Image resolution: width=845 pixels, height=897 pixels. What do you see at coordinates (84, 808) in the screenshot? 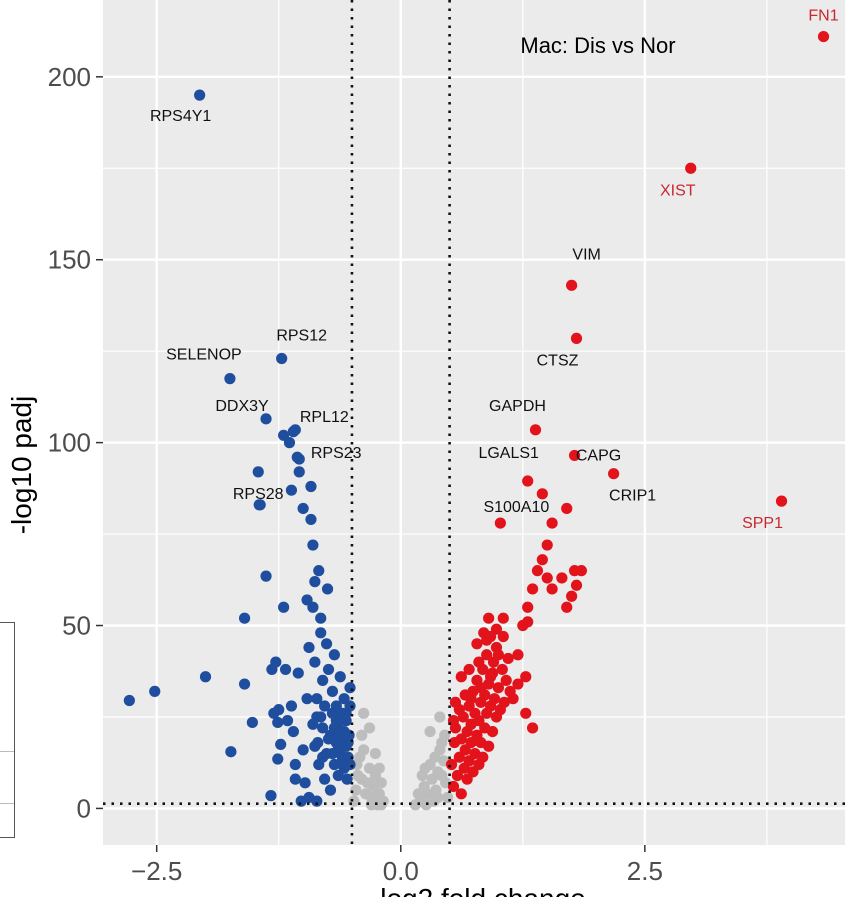
I see `y-tick-label: 0` at bounding box center [84, 808].